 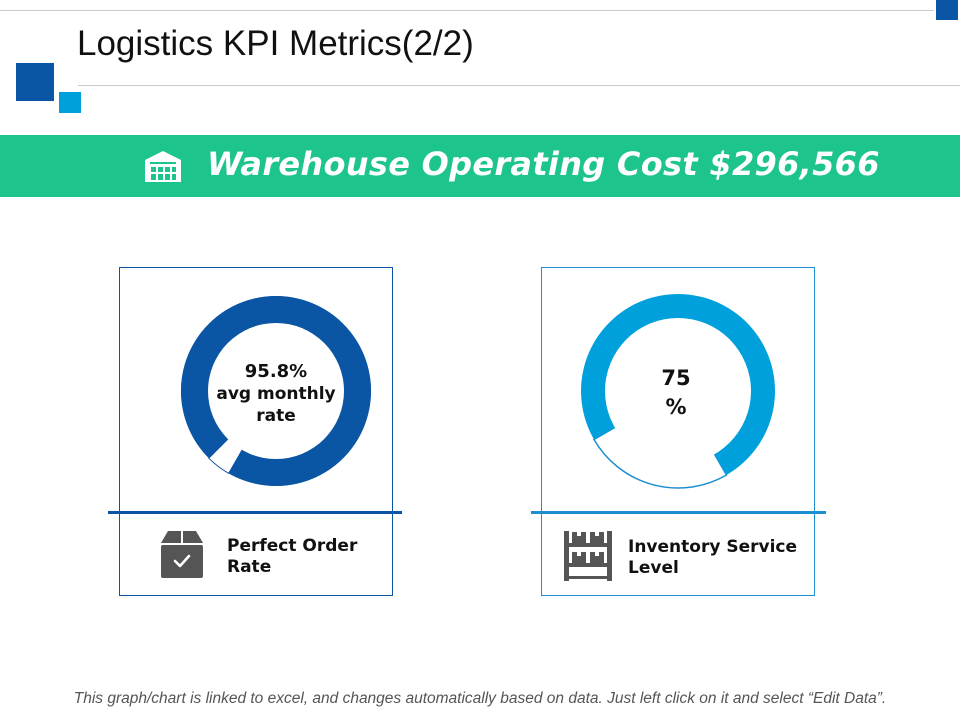 What do you see at coordinates (182, 554) in the screenshot?
I see `box-check-icon` at bounding box center [182, 554].